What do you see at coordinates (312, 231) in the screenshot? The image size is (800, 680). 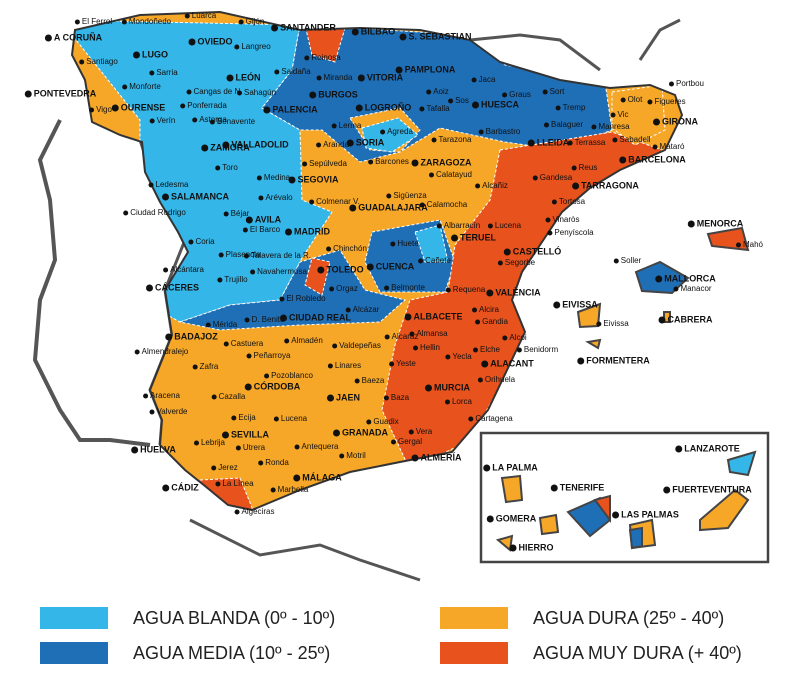 I see `capital-label: MADRID` at bounding box center [312, 231].